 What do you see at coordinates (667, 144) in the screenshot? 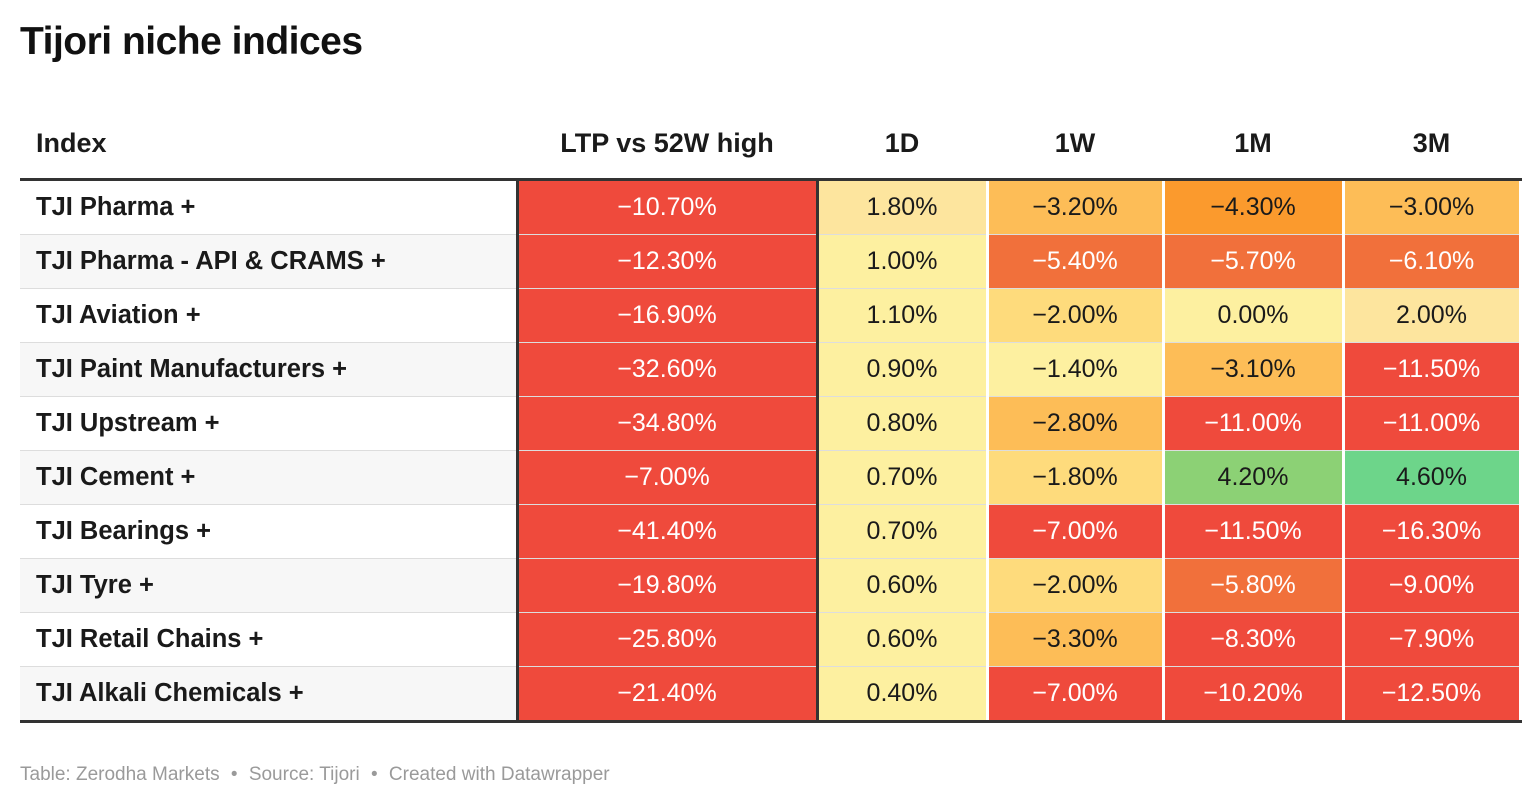
I see `column-header-ltp-vs-52w-high: LTP vs 52W high` at bounding box center [667, 144].